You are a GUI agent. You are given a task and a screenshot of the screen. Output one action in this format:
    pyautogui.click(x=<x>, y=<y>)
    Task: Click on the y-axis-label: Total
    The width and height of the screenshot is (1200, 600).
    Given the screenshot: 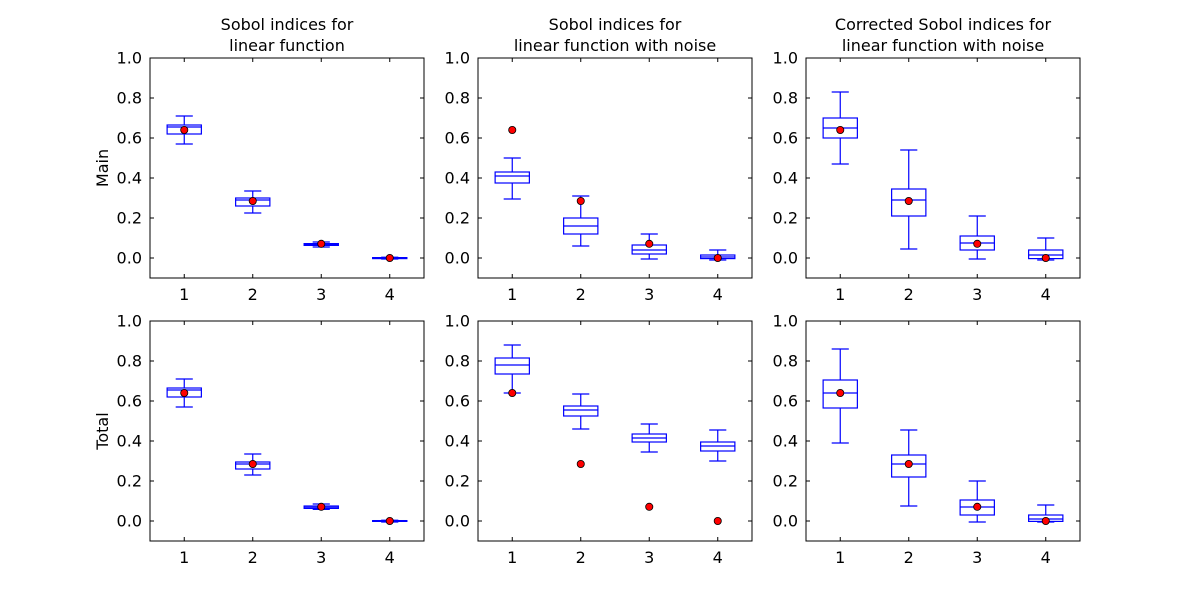 What is the action you would take?
    pyautogui.click(x=102, y=431)
    